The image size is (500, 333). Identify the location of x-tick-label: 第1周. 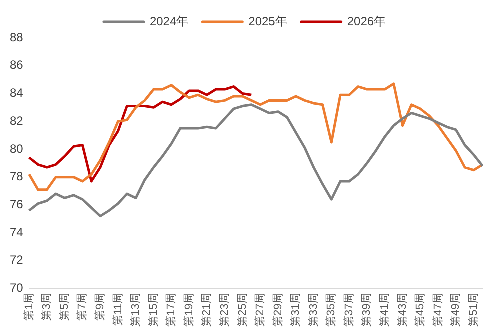
(29, 306).